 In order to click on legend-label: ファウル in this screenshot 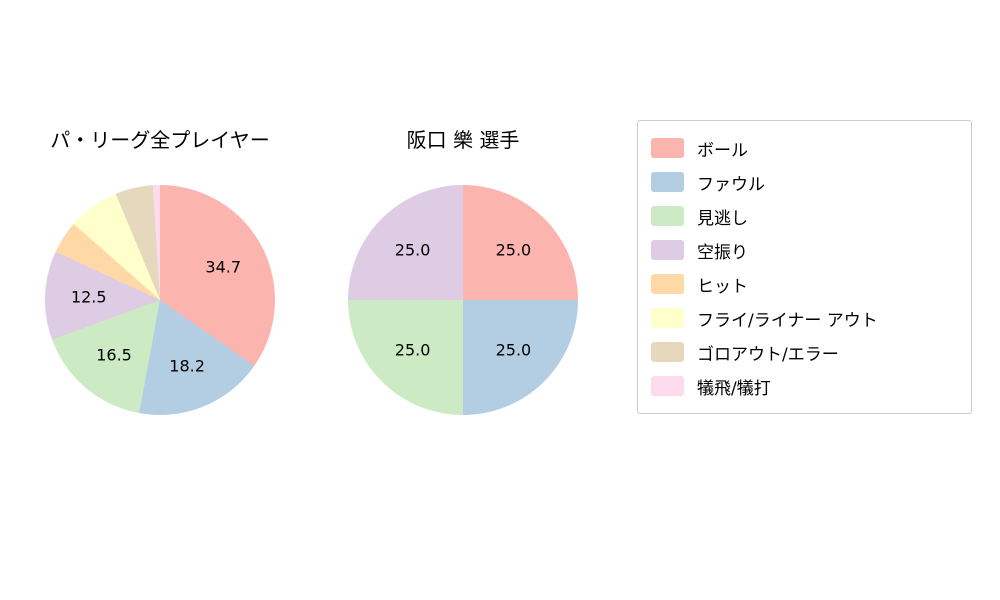, I will do `click(731, 184)`.